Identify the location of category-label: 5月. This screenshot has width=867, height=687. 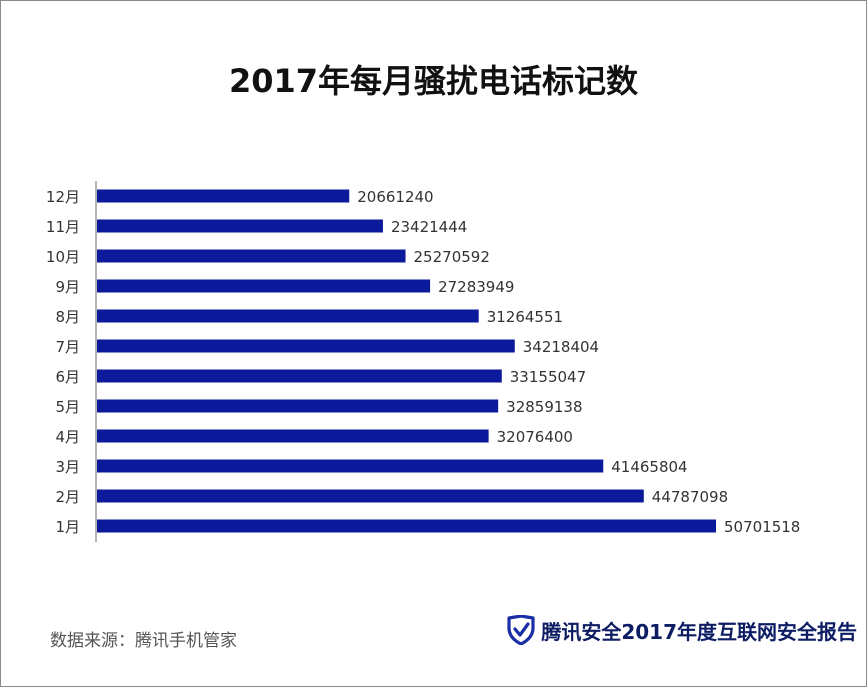
(67, 407).